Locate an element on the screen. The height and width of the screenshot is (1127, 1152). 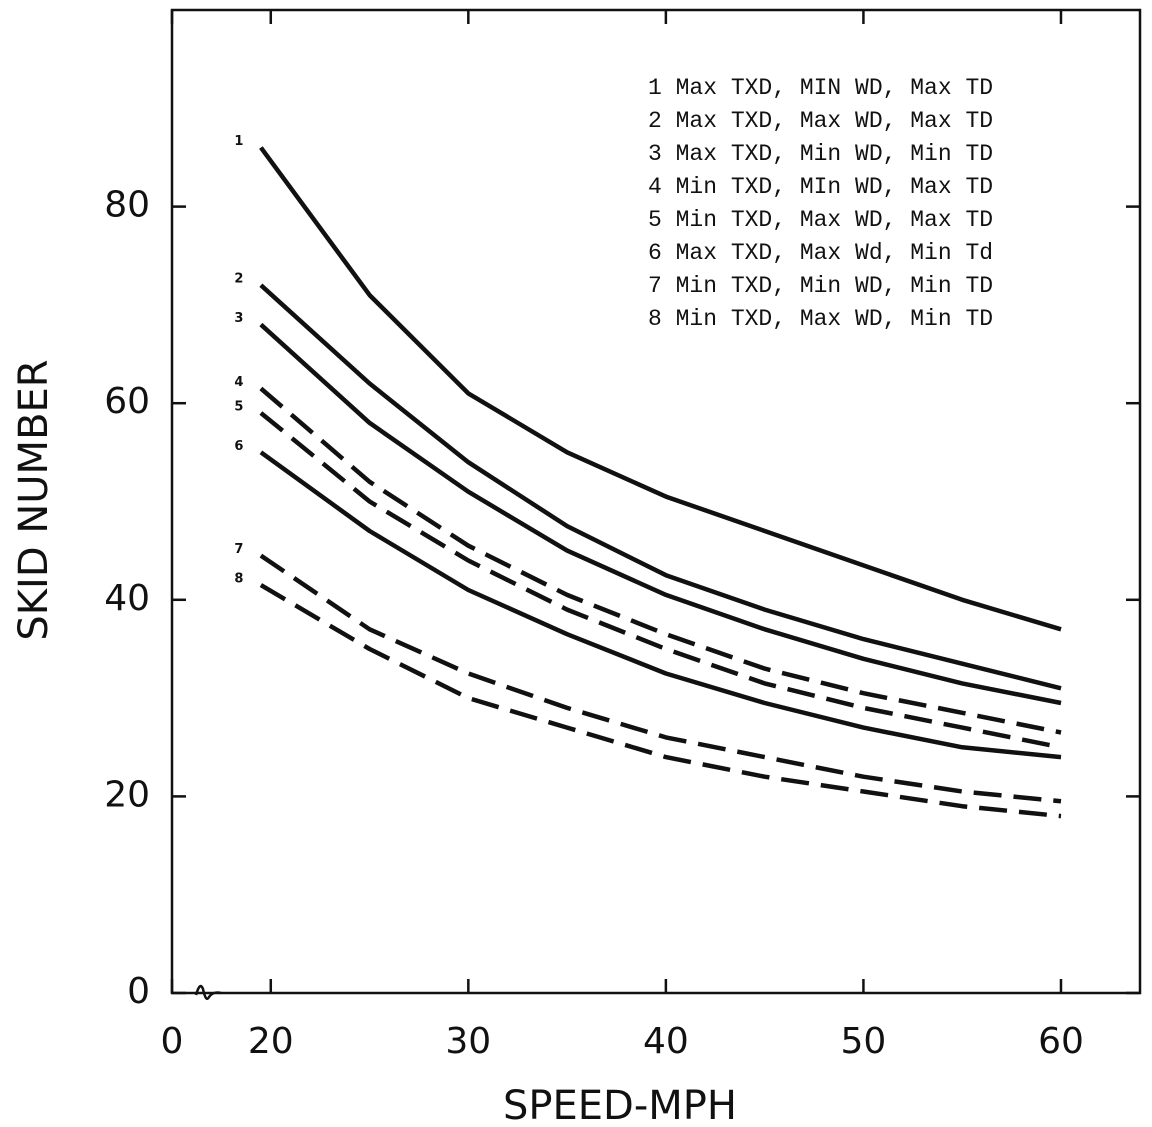
x-tick-label: 50 is located at coordinates (864, 1041).